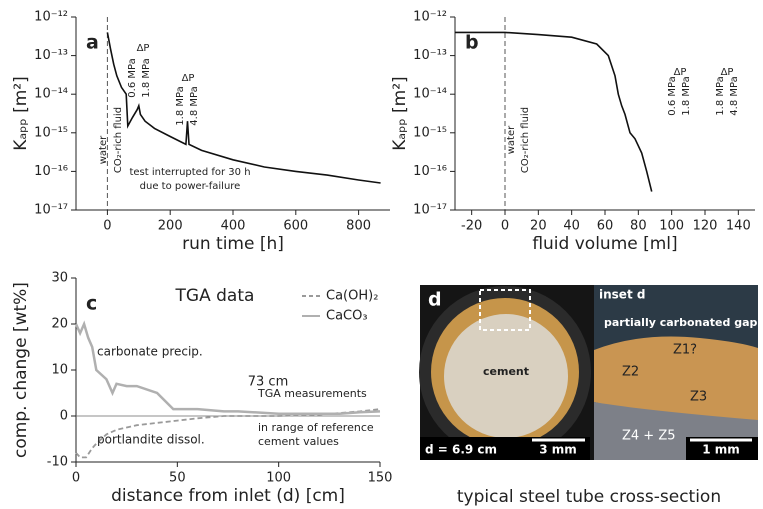 The width and height of the screenshot is (763, 509). I want to click on y-tick-label: 20, so click(59, 324).